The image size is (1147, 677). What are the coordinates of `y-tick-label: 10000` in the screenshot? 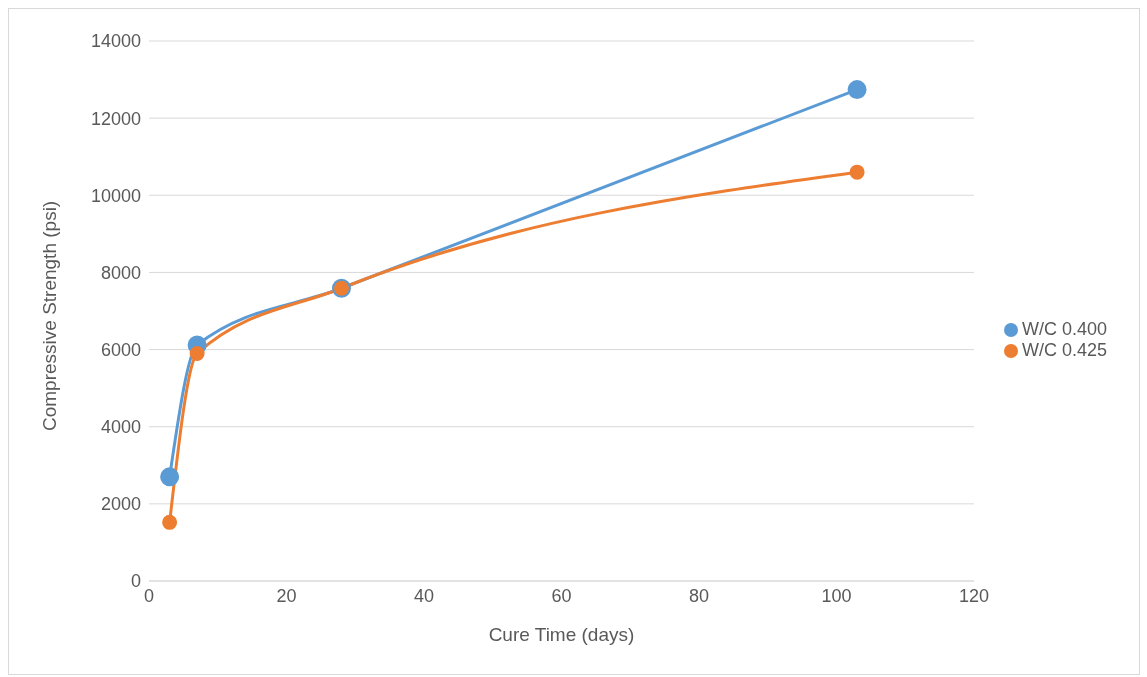 It's located at (115, 195).